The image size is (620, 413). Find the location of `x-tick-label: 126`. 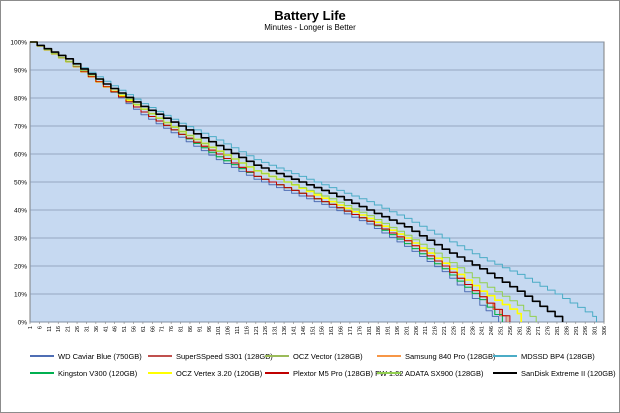

x-tick-label: 126 is located at coordinates (266, 330).